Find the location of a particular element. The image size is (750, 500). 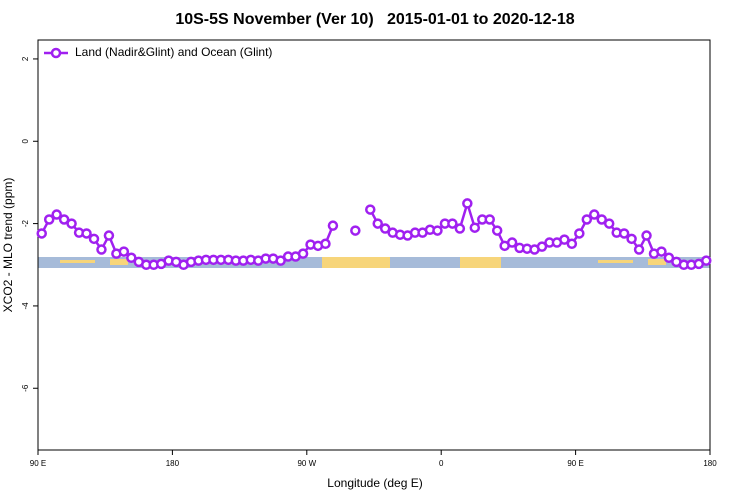

y-tick-label: 2 is located at coordinates (25, 58).